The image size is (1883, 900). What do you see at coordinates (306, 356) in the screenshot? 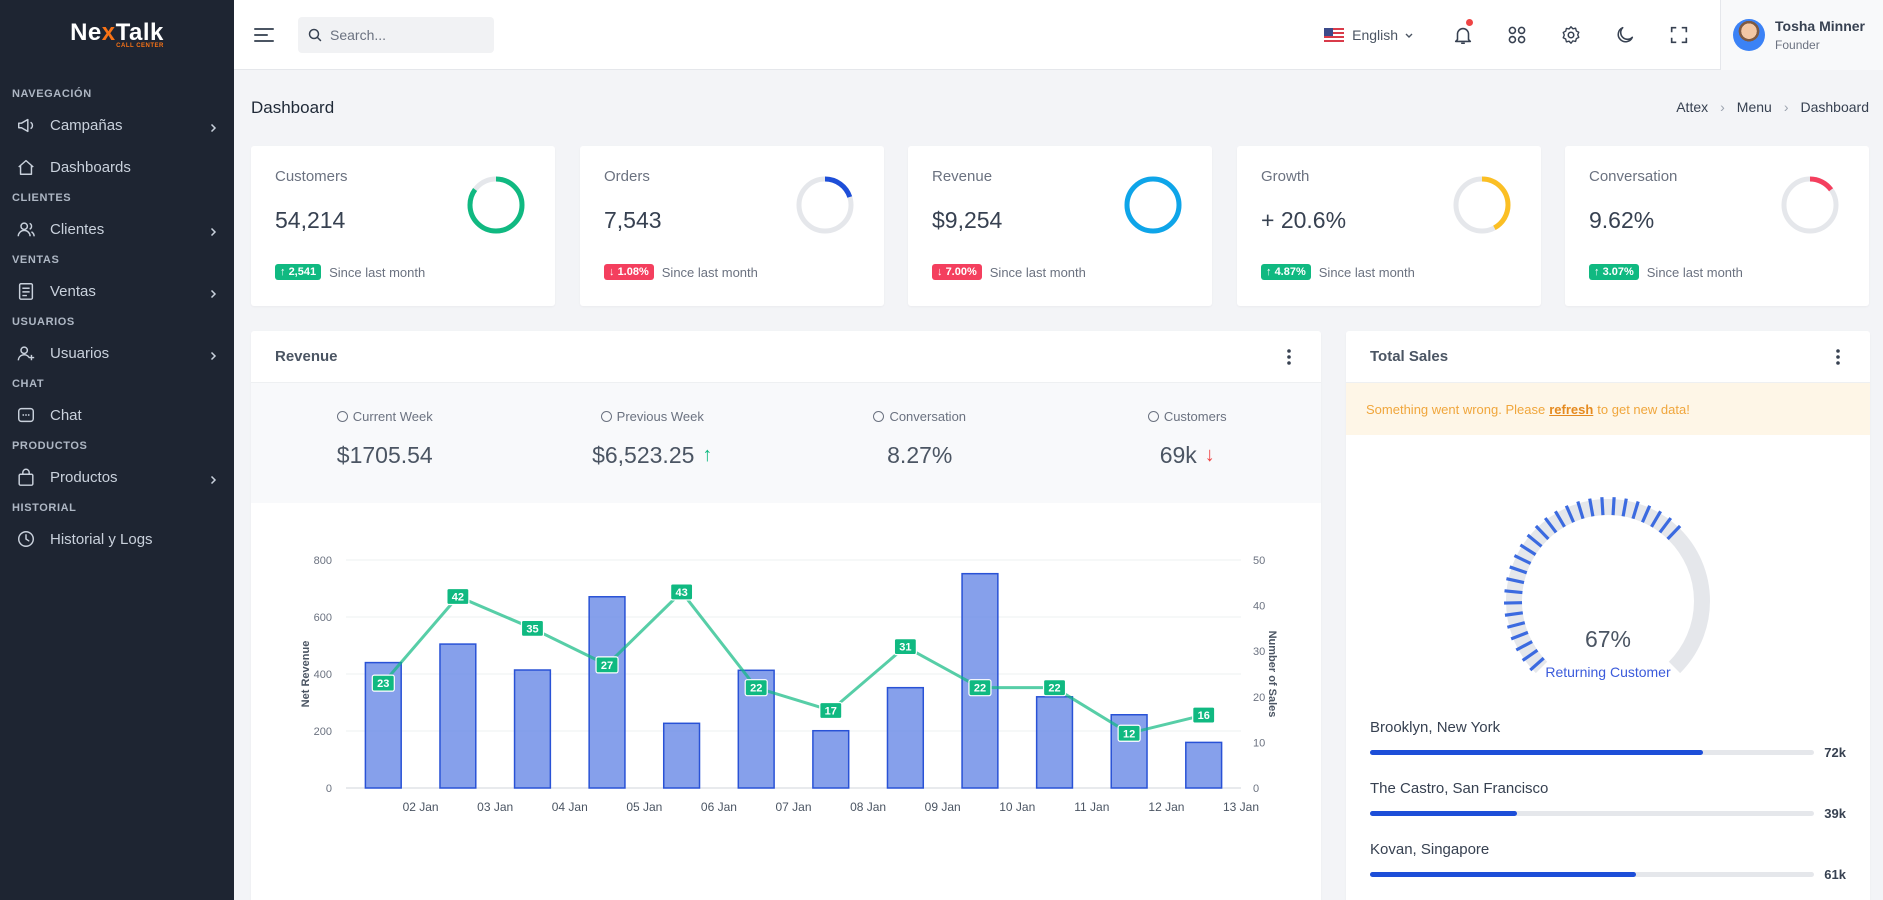
I see `revenue-card-title: Revenue` at bounding box center [306, 356].